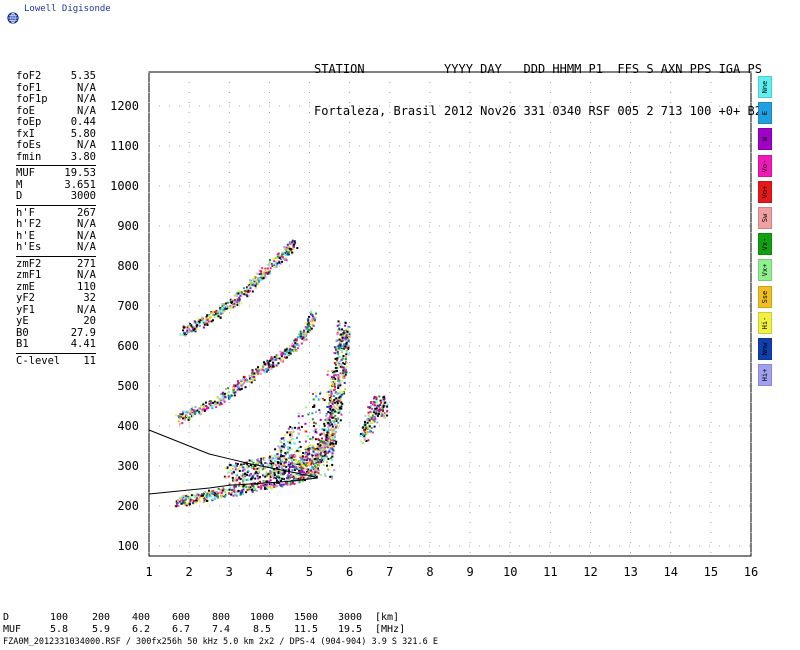  I want to click on param-row: B1 4.41, so click(56, 344).